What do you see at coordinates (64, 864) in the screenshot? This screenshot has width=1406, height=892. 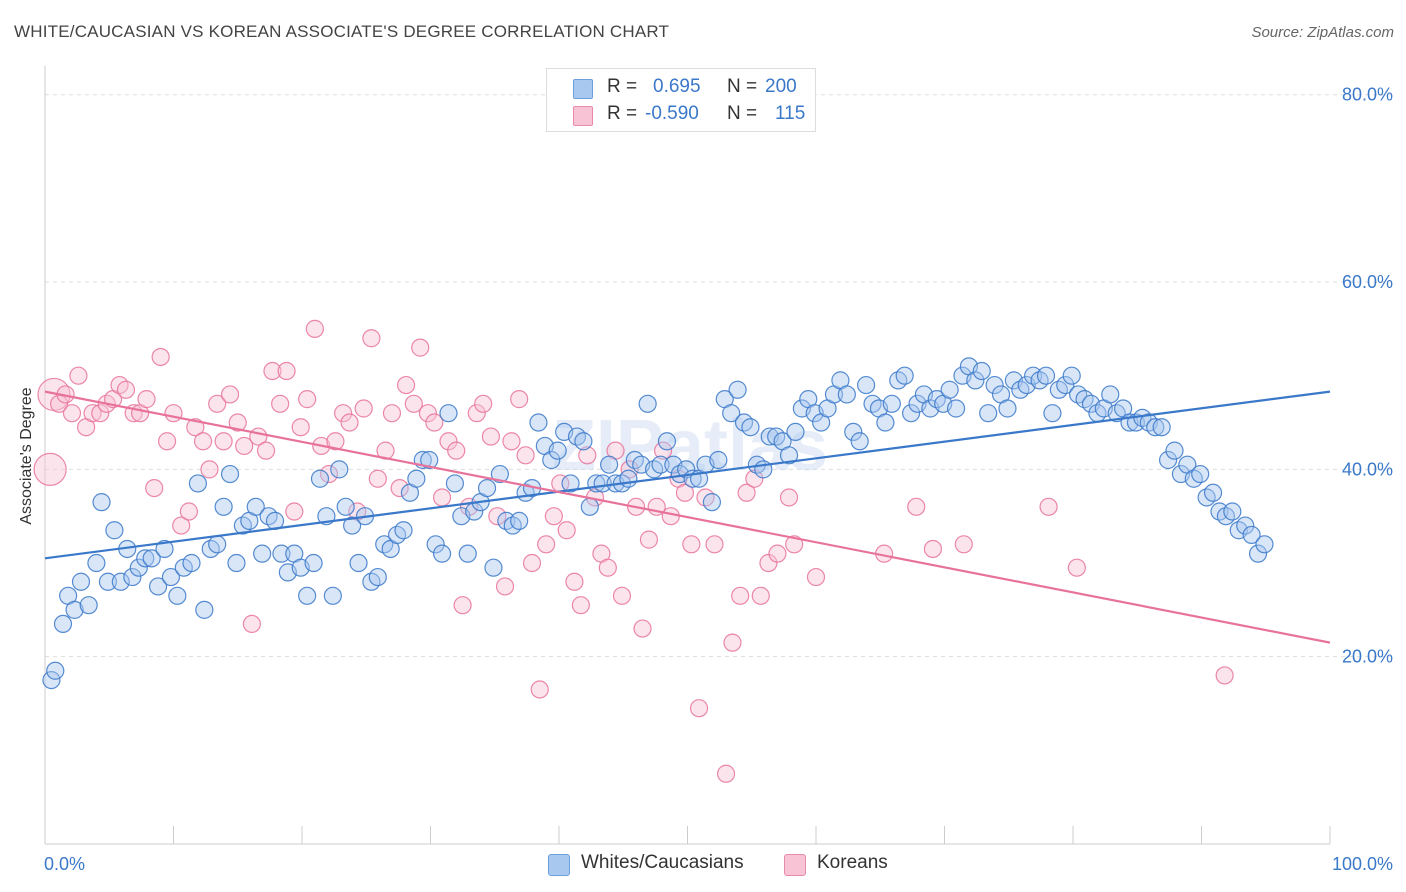 I see `x-tick-label: 0.0%` at bounding box center [64, 864].